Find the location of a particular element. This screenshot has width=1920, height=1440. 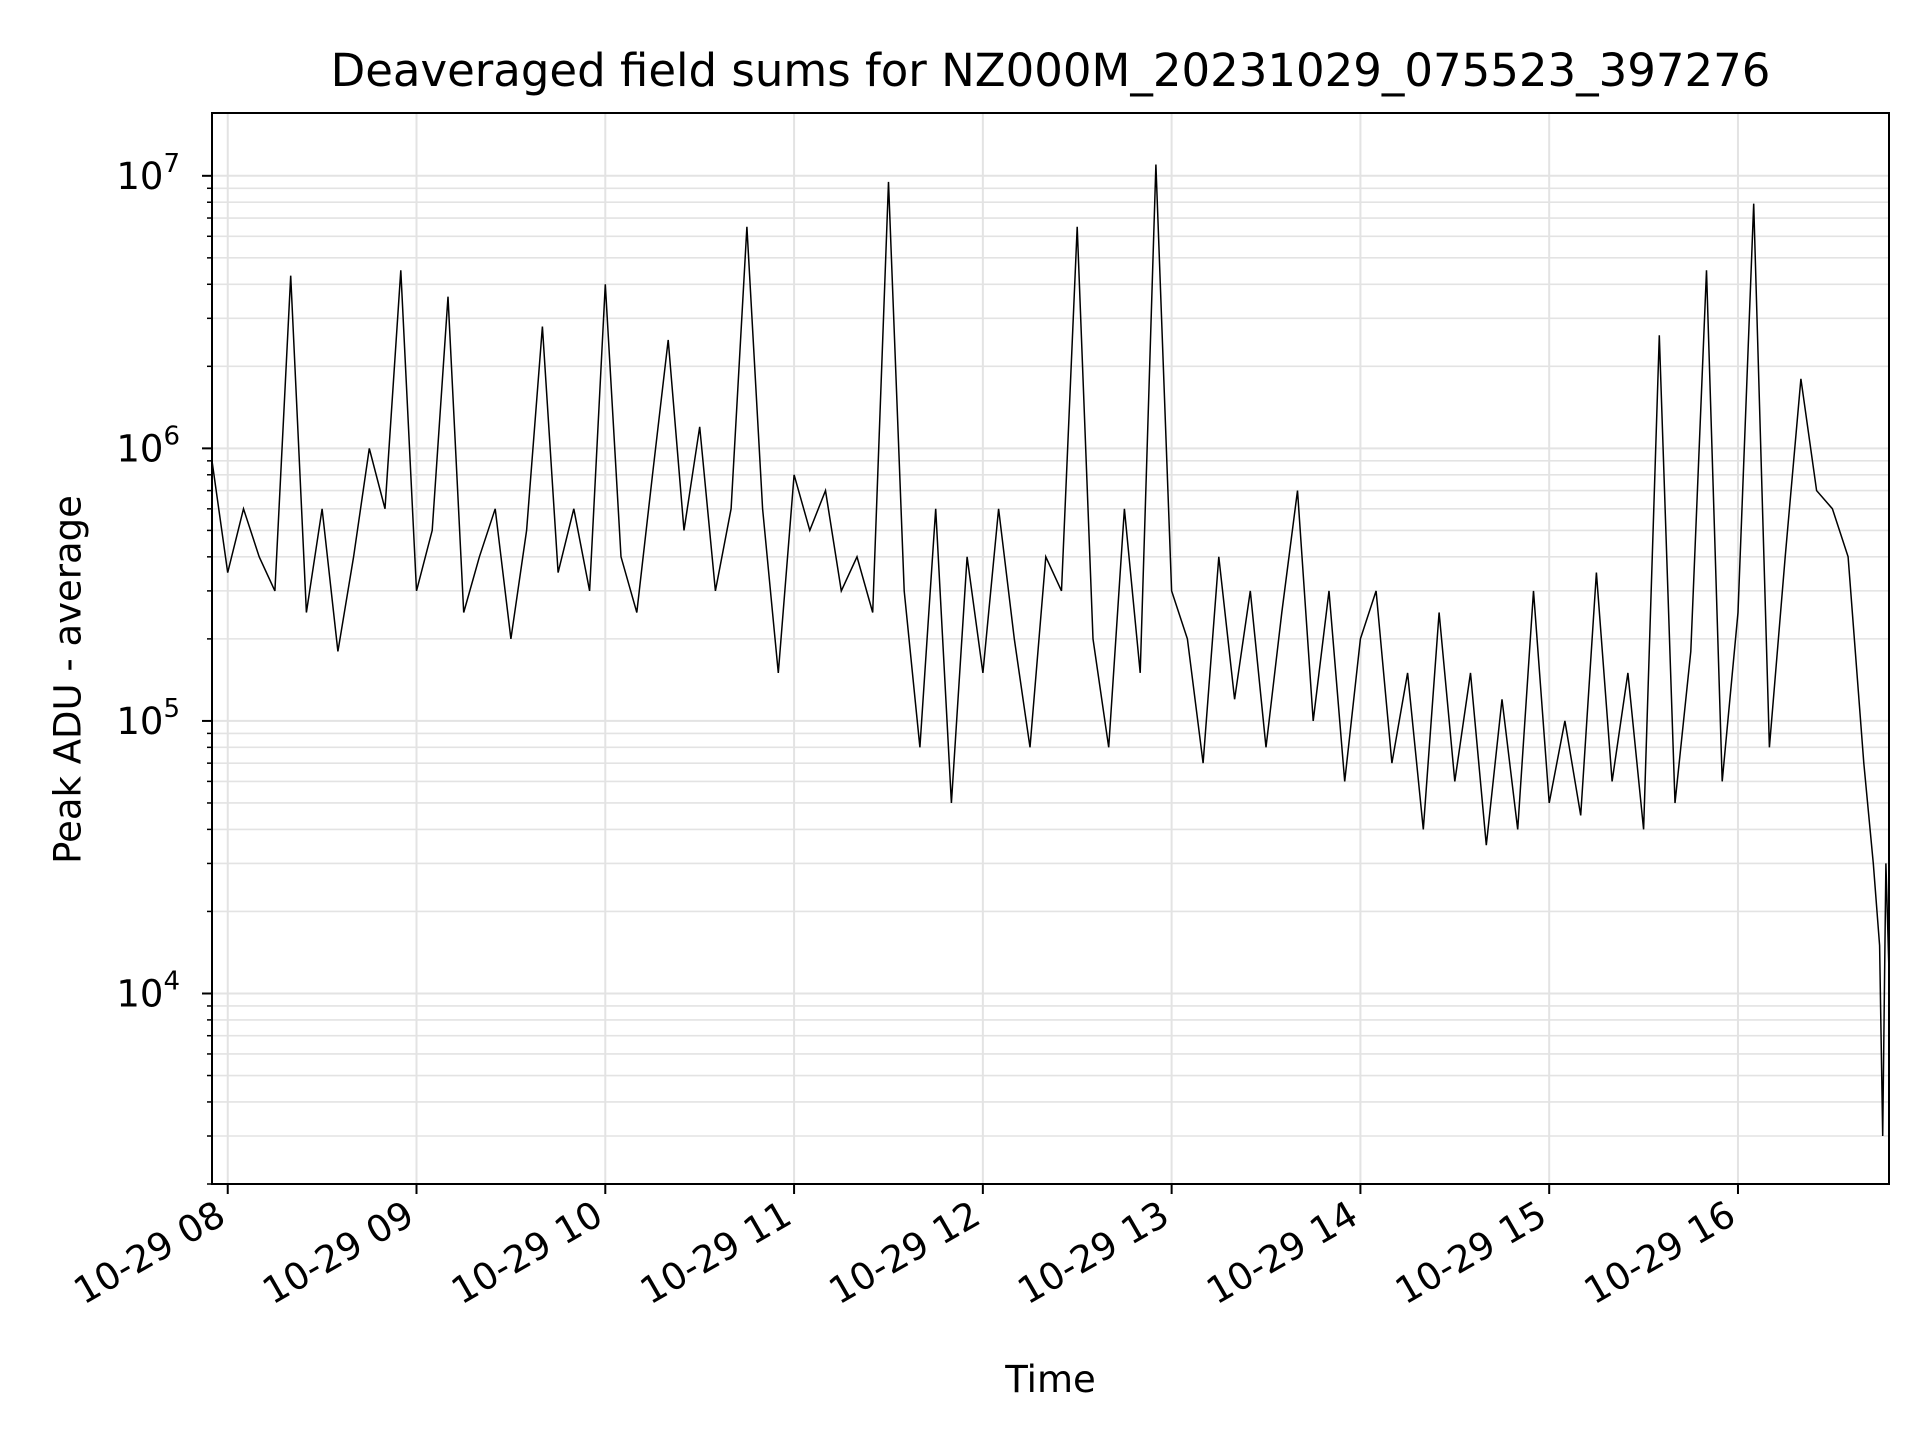

y-tick-label: 10⁵ is located at coordinates (148, 718).